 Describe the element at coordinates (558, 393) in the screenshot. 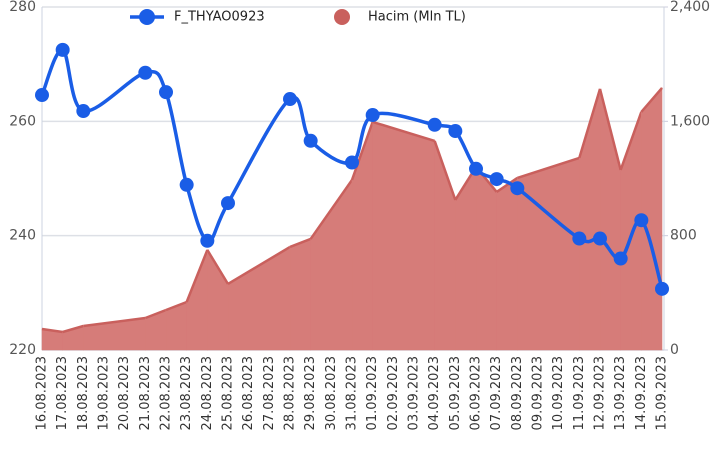

I see `x-tick-label: 10.09.2023` at that location.